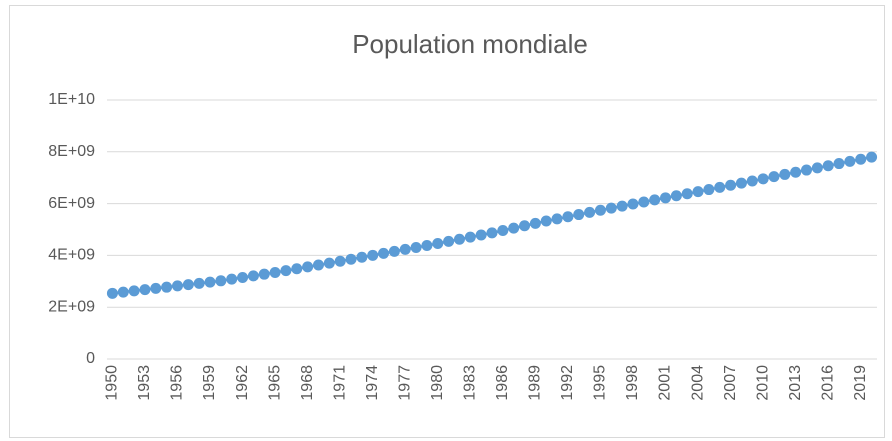 This screenshot has width=892, height=441. Describe the element at coordinates (827, 383) in the screenshot. I see `x-tick-label: 2016` at that location.